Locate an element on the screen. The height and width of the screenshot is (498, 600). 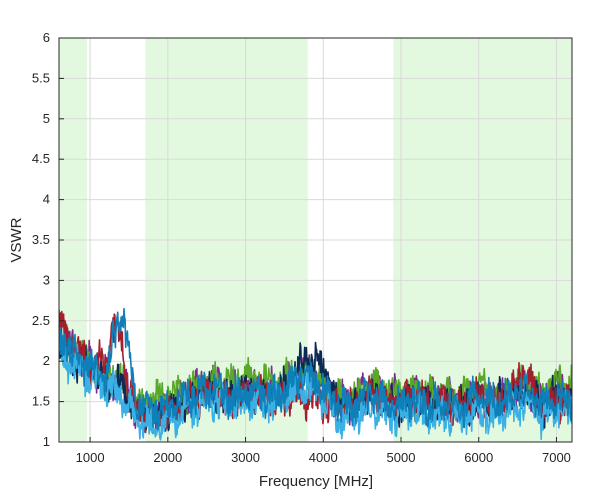
x-tick-label: 5000 is located at coordinates (401, 457).